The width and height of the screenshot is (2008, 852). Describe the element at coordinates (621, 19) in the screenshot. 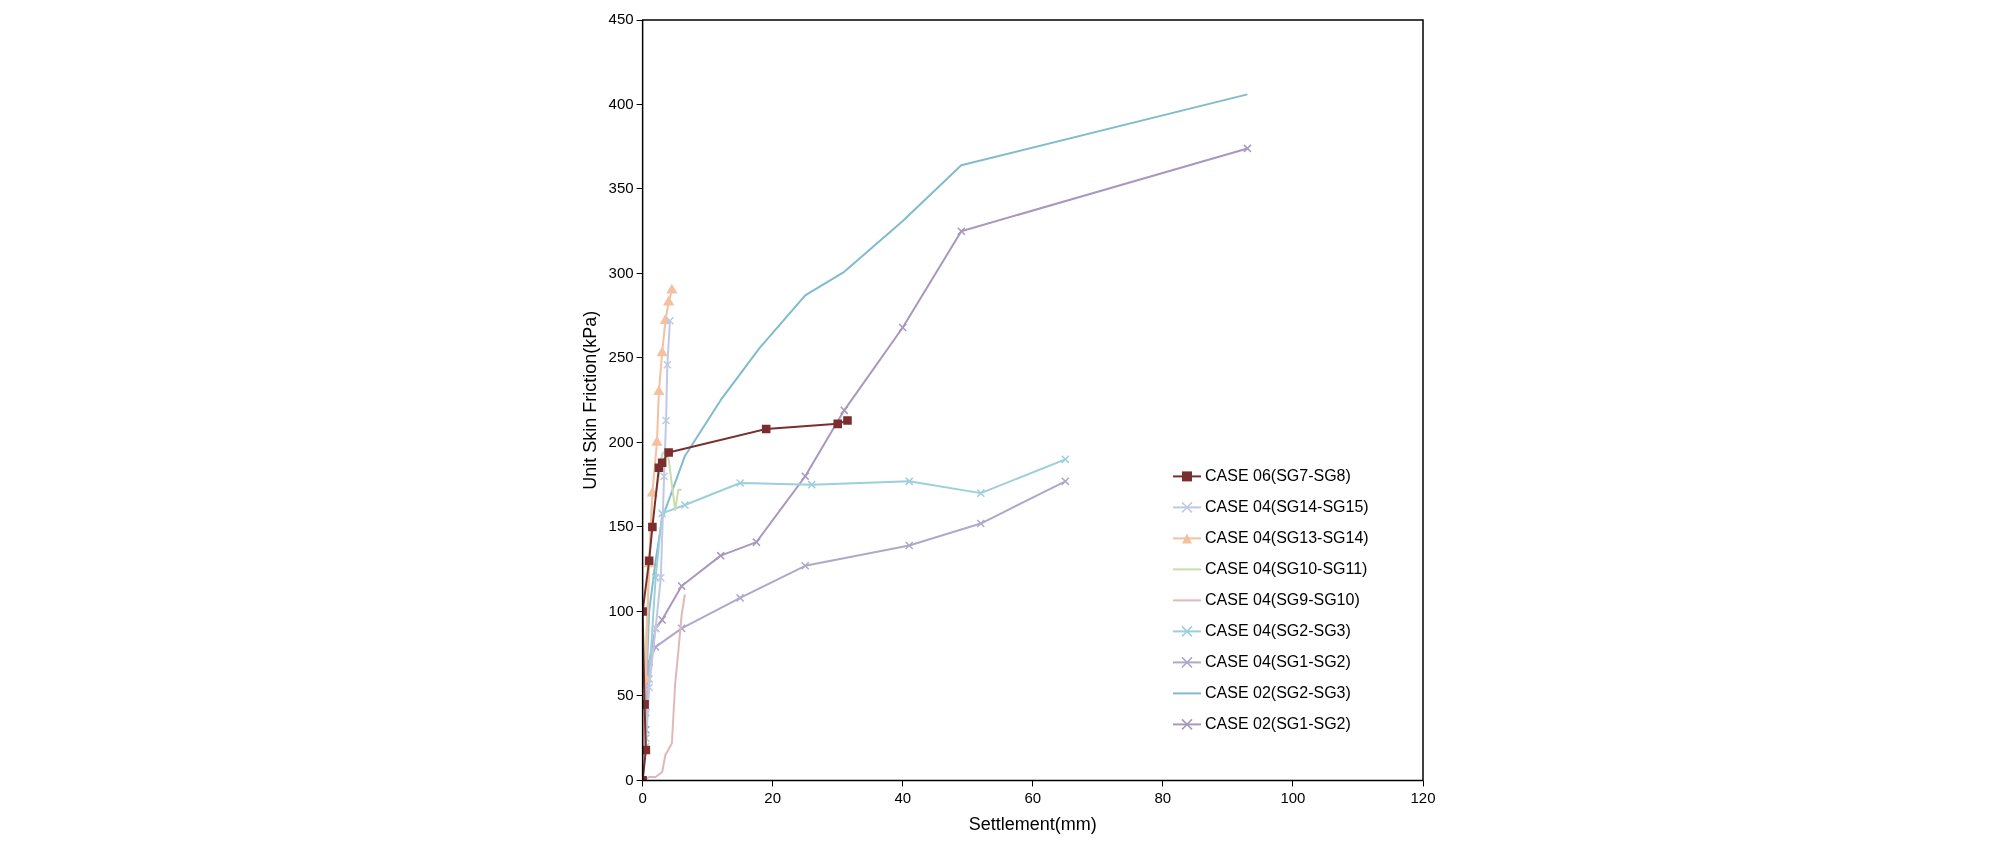

I see `y-tick-label: 450` at that location.